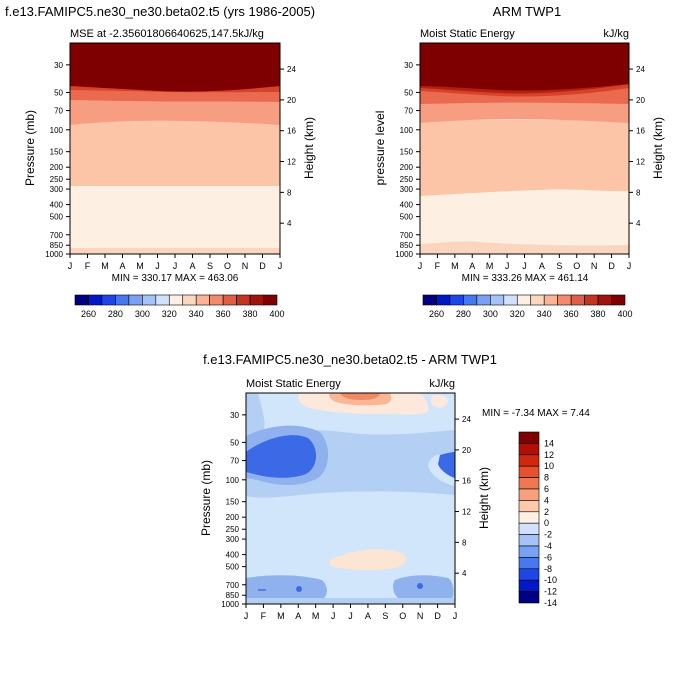 Image resolution: width=700 pixels, height=700 pixels. What do you see at coordinates (309, 148) in the screenshot?
I see `panel-a-ylabel-right: Height (km)` at bounding box center [309, 148].